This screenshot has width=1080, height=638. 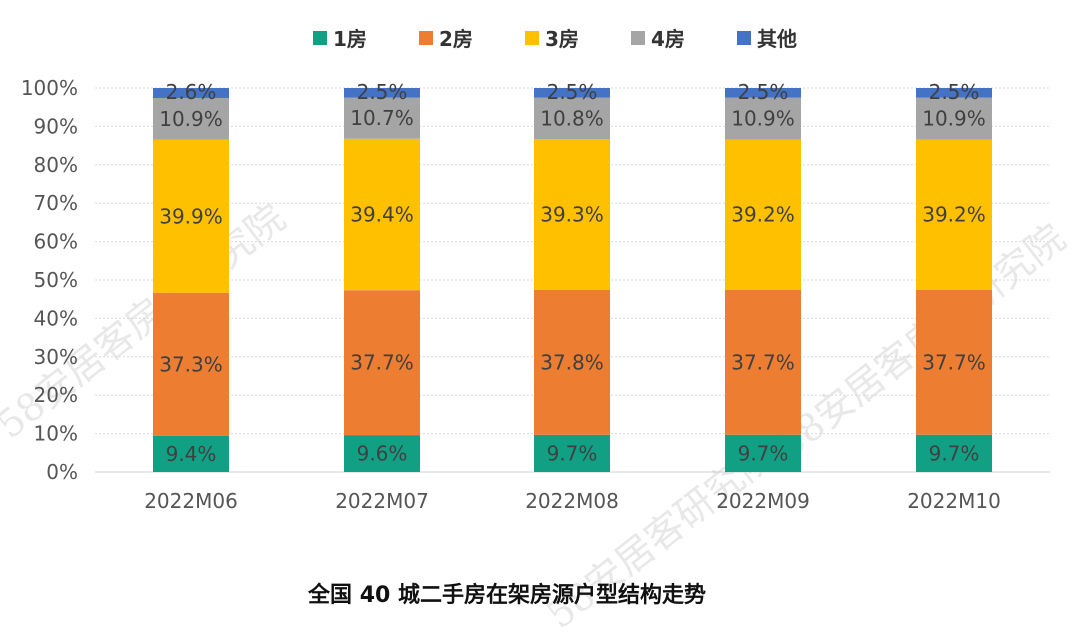 What do you see at coordinates (62, 472) in the screenshot?
I see `y-tick-label: 0%` at bounding box center [62, 472].